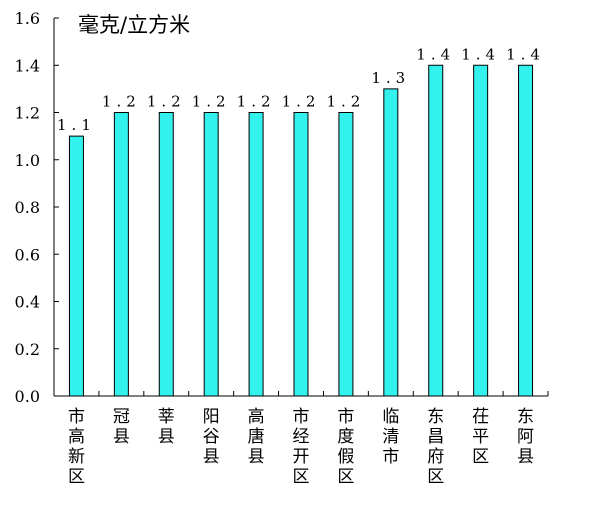  Describe the element at coordinates (390, 78) in the screenshot. I see `data-label: 1.3` at that location.